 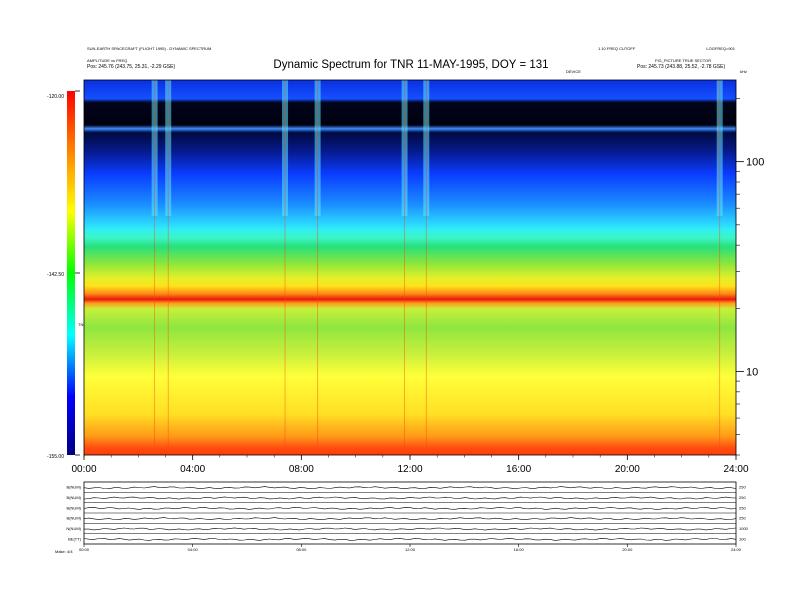 What do you see at coordinates (742, 497) in the screenshot?
I see `bottom-row-value-1: 250` at bounding box center [742, 497].